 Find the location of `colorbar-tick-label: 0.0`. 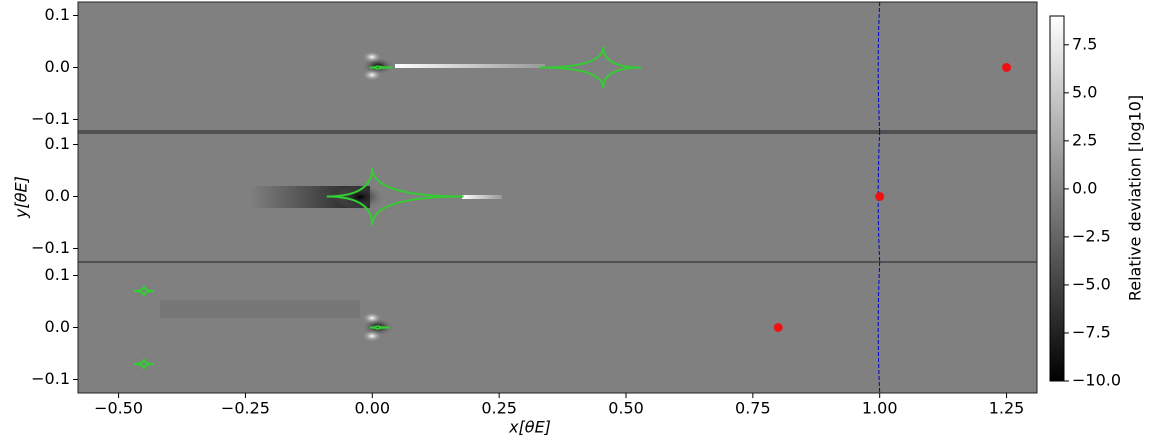

colorbar-tick-label: 0.0 is located at coordinates (1084, 187).